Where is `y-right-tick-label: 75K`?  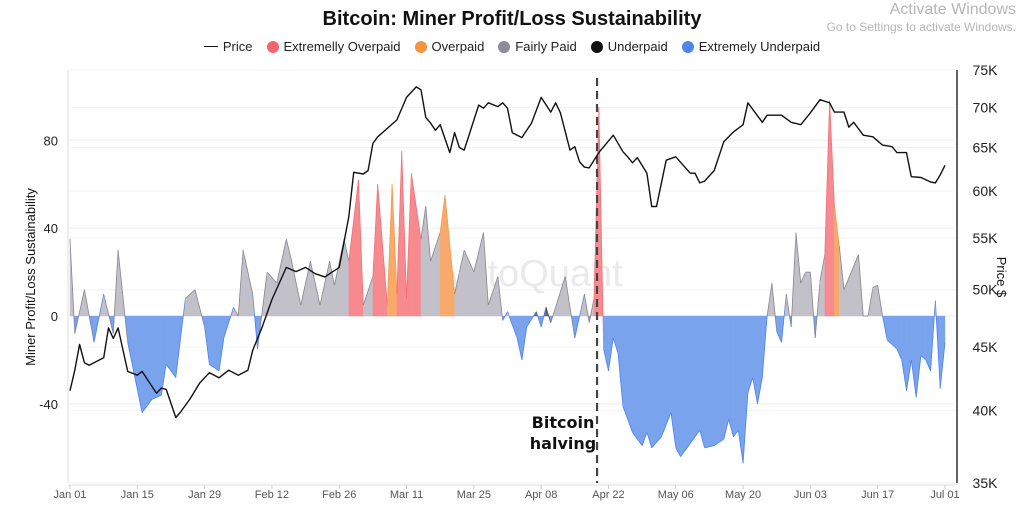
y-right-tick-label: 75K is located at coordinates (986, 70).